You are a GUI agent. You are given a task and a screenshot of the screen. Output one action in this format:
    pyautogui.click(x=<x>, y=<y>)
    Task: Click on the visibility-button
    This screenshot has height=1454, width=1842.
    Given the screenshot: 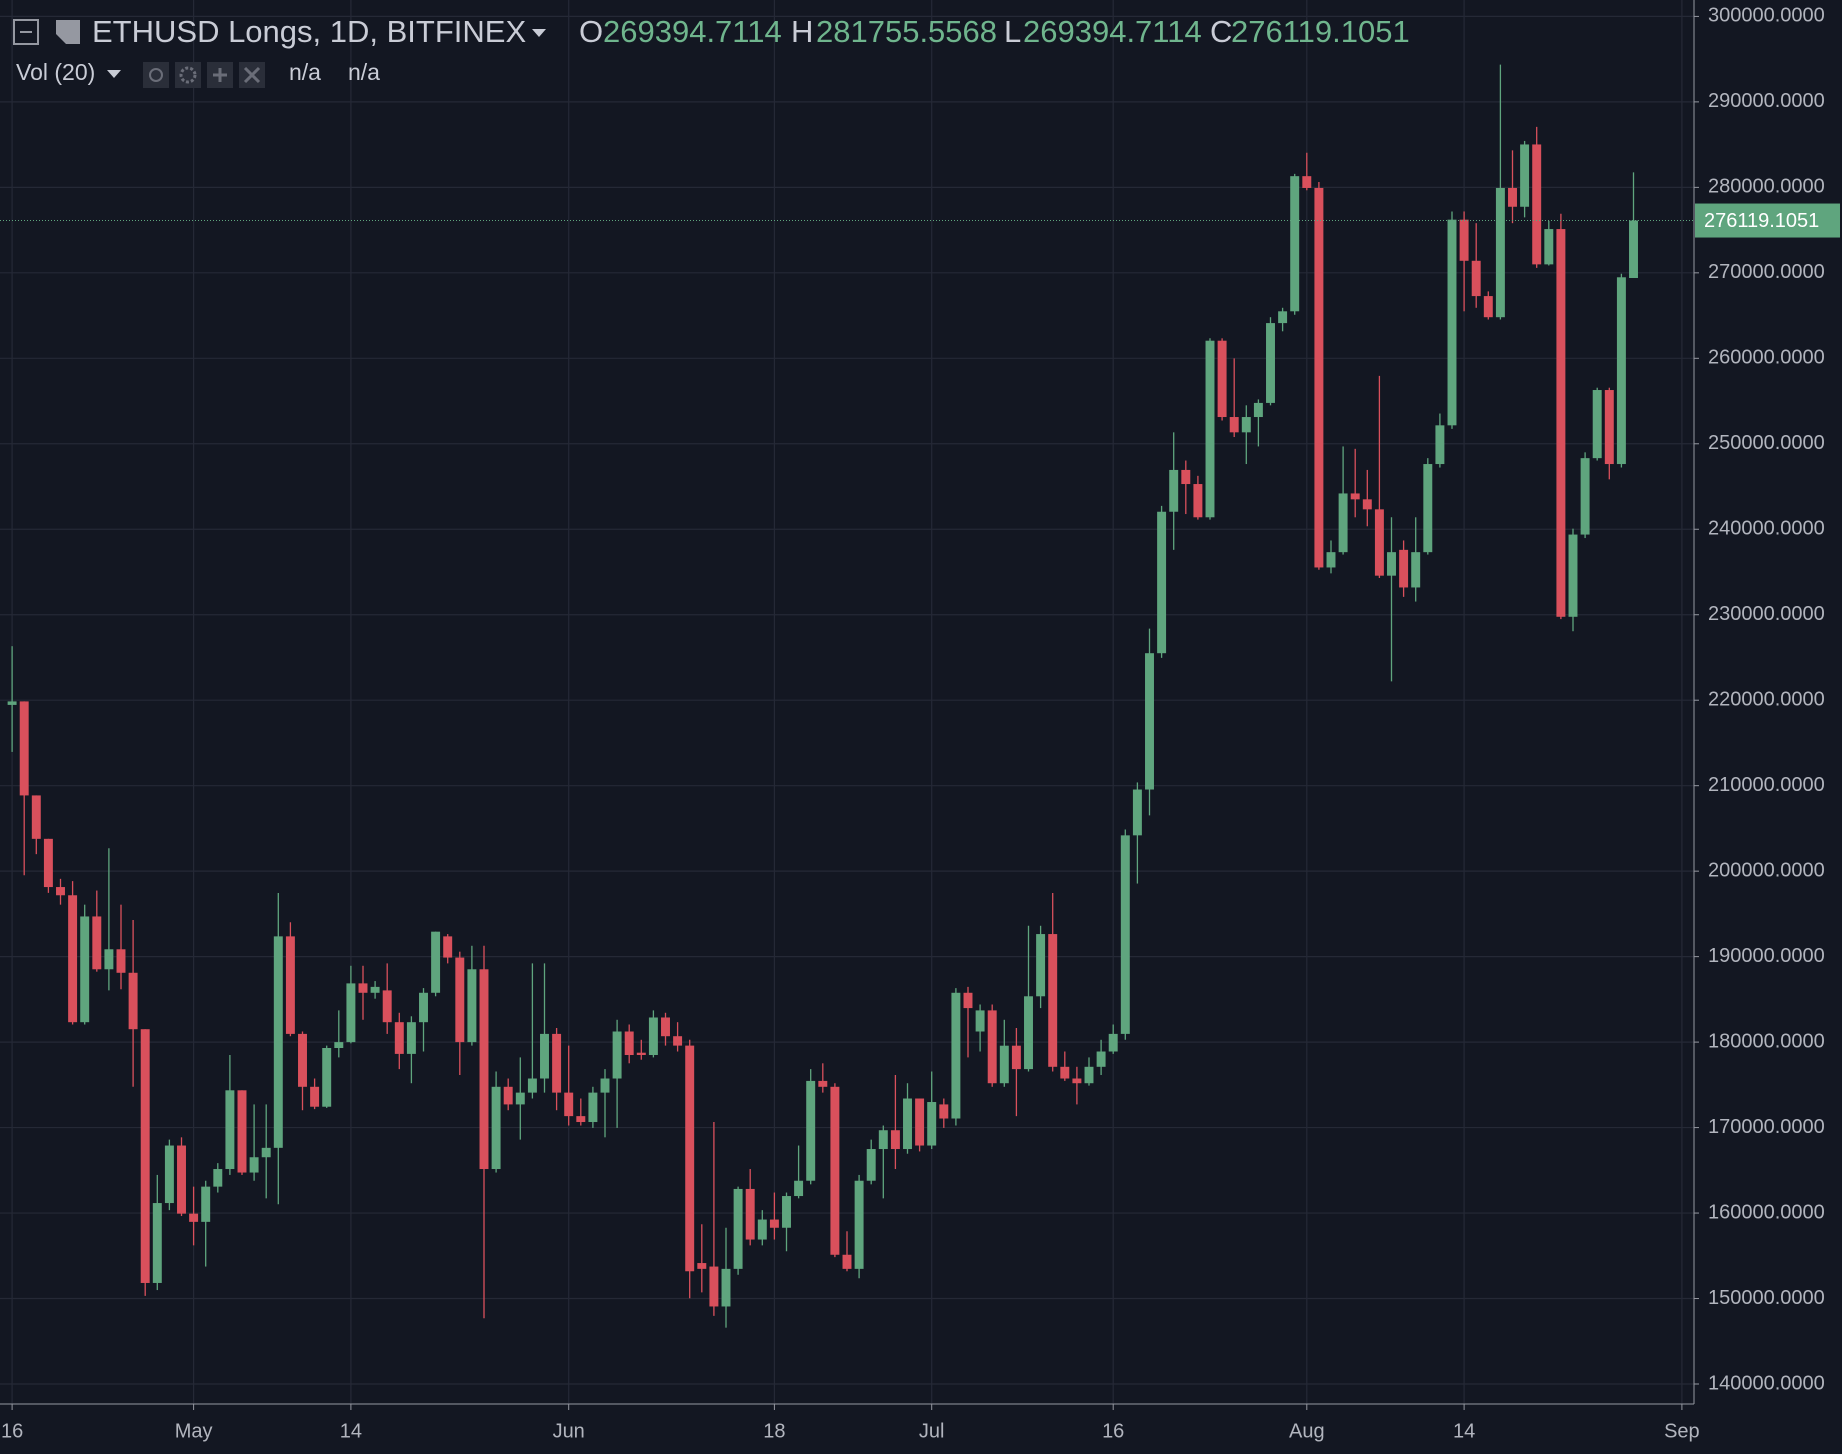 What is the action you would take?
    pyautogui.click(x=156, y=75)
    